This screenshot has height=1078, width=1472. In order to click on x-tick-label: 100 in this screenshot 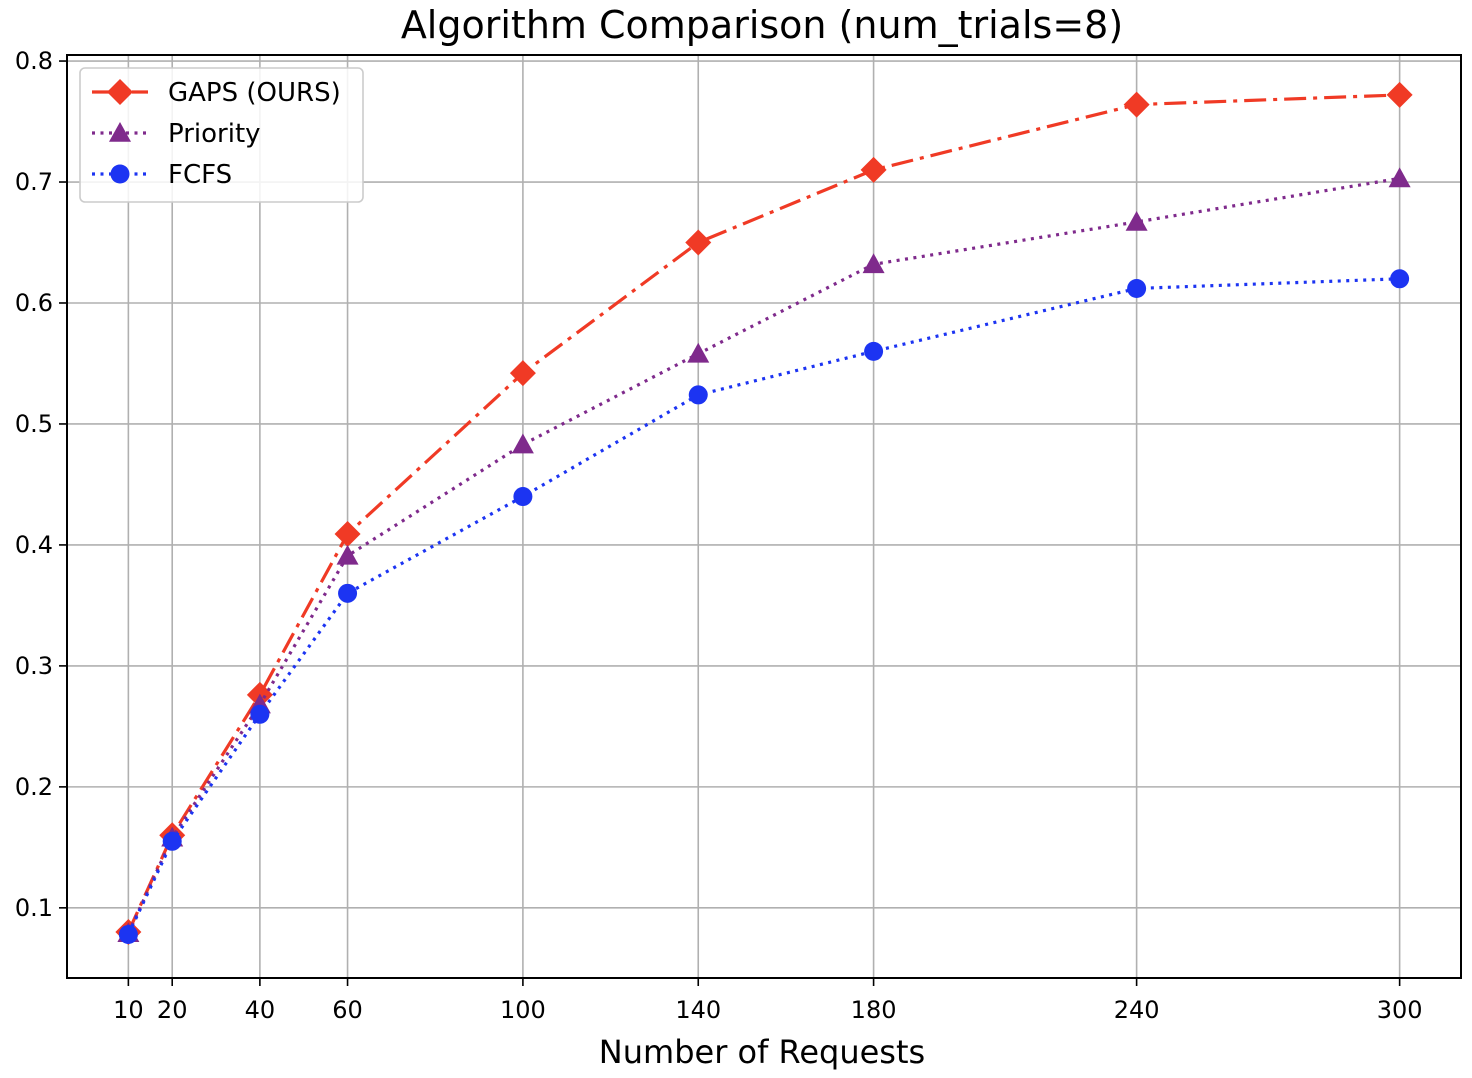, I will do `click(523, 1010)`.